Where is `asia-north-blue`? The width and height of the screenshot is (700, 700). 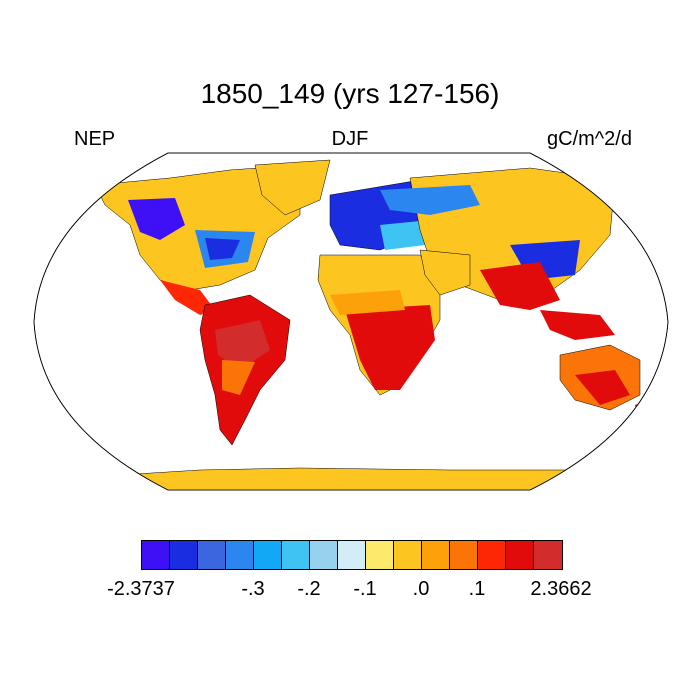
asia-north-blue is located at coordinates (430, 200).